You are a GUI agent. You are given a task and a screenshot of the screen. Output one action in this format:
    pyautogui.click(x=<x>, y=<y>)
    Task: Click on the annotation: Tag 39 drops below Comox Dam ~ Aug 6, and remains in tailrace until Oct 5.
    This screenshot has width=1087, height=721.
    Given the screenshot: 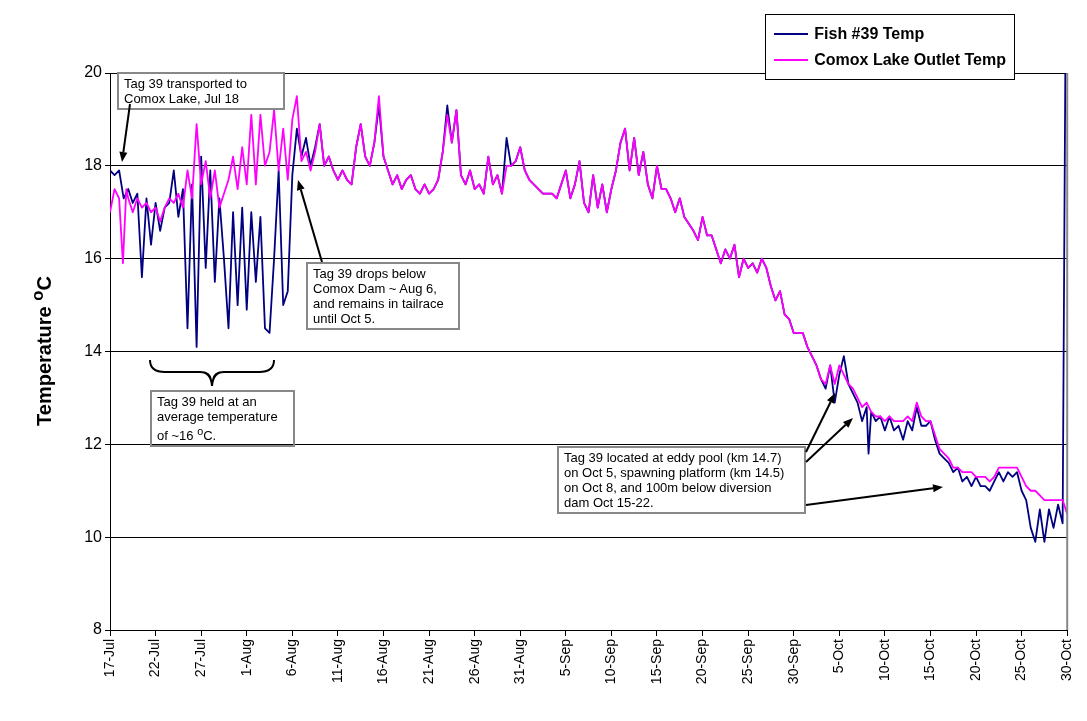 What is the action you would take?
    pyautogui.click(x=383, y=296)
    